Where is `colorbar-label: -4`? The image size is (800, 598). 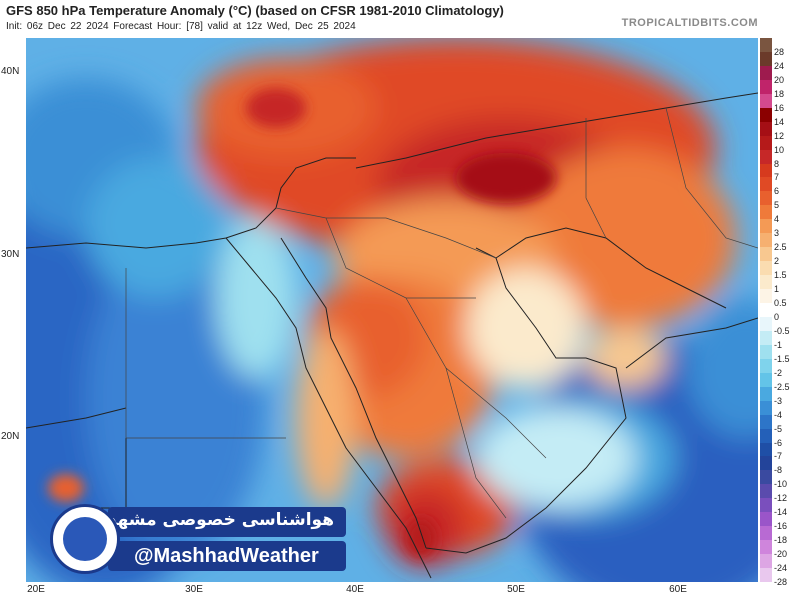
colorbar-label: -4 is located at coordinates (778, 414).